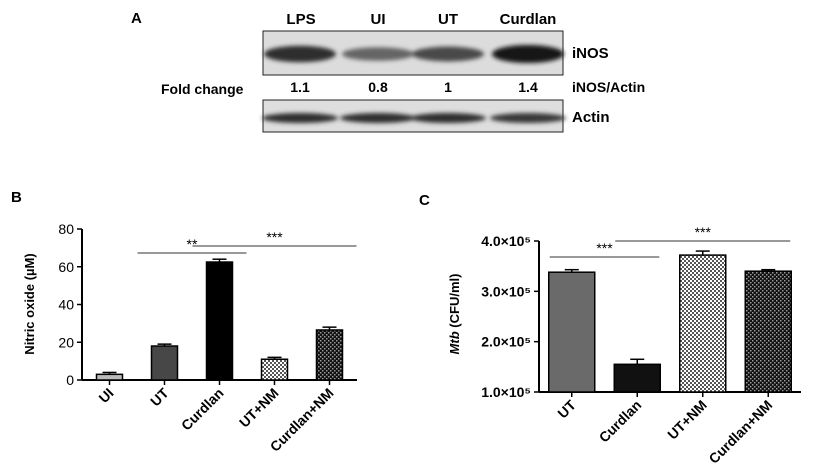 This screenshot has width=829, height=471. I want to click on chart-c-ylabel-rest: (CFU/ml), so click(454, 303).